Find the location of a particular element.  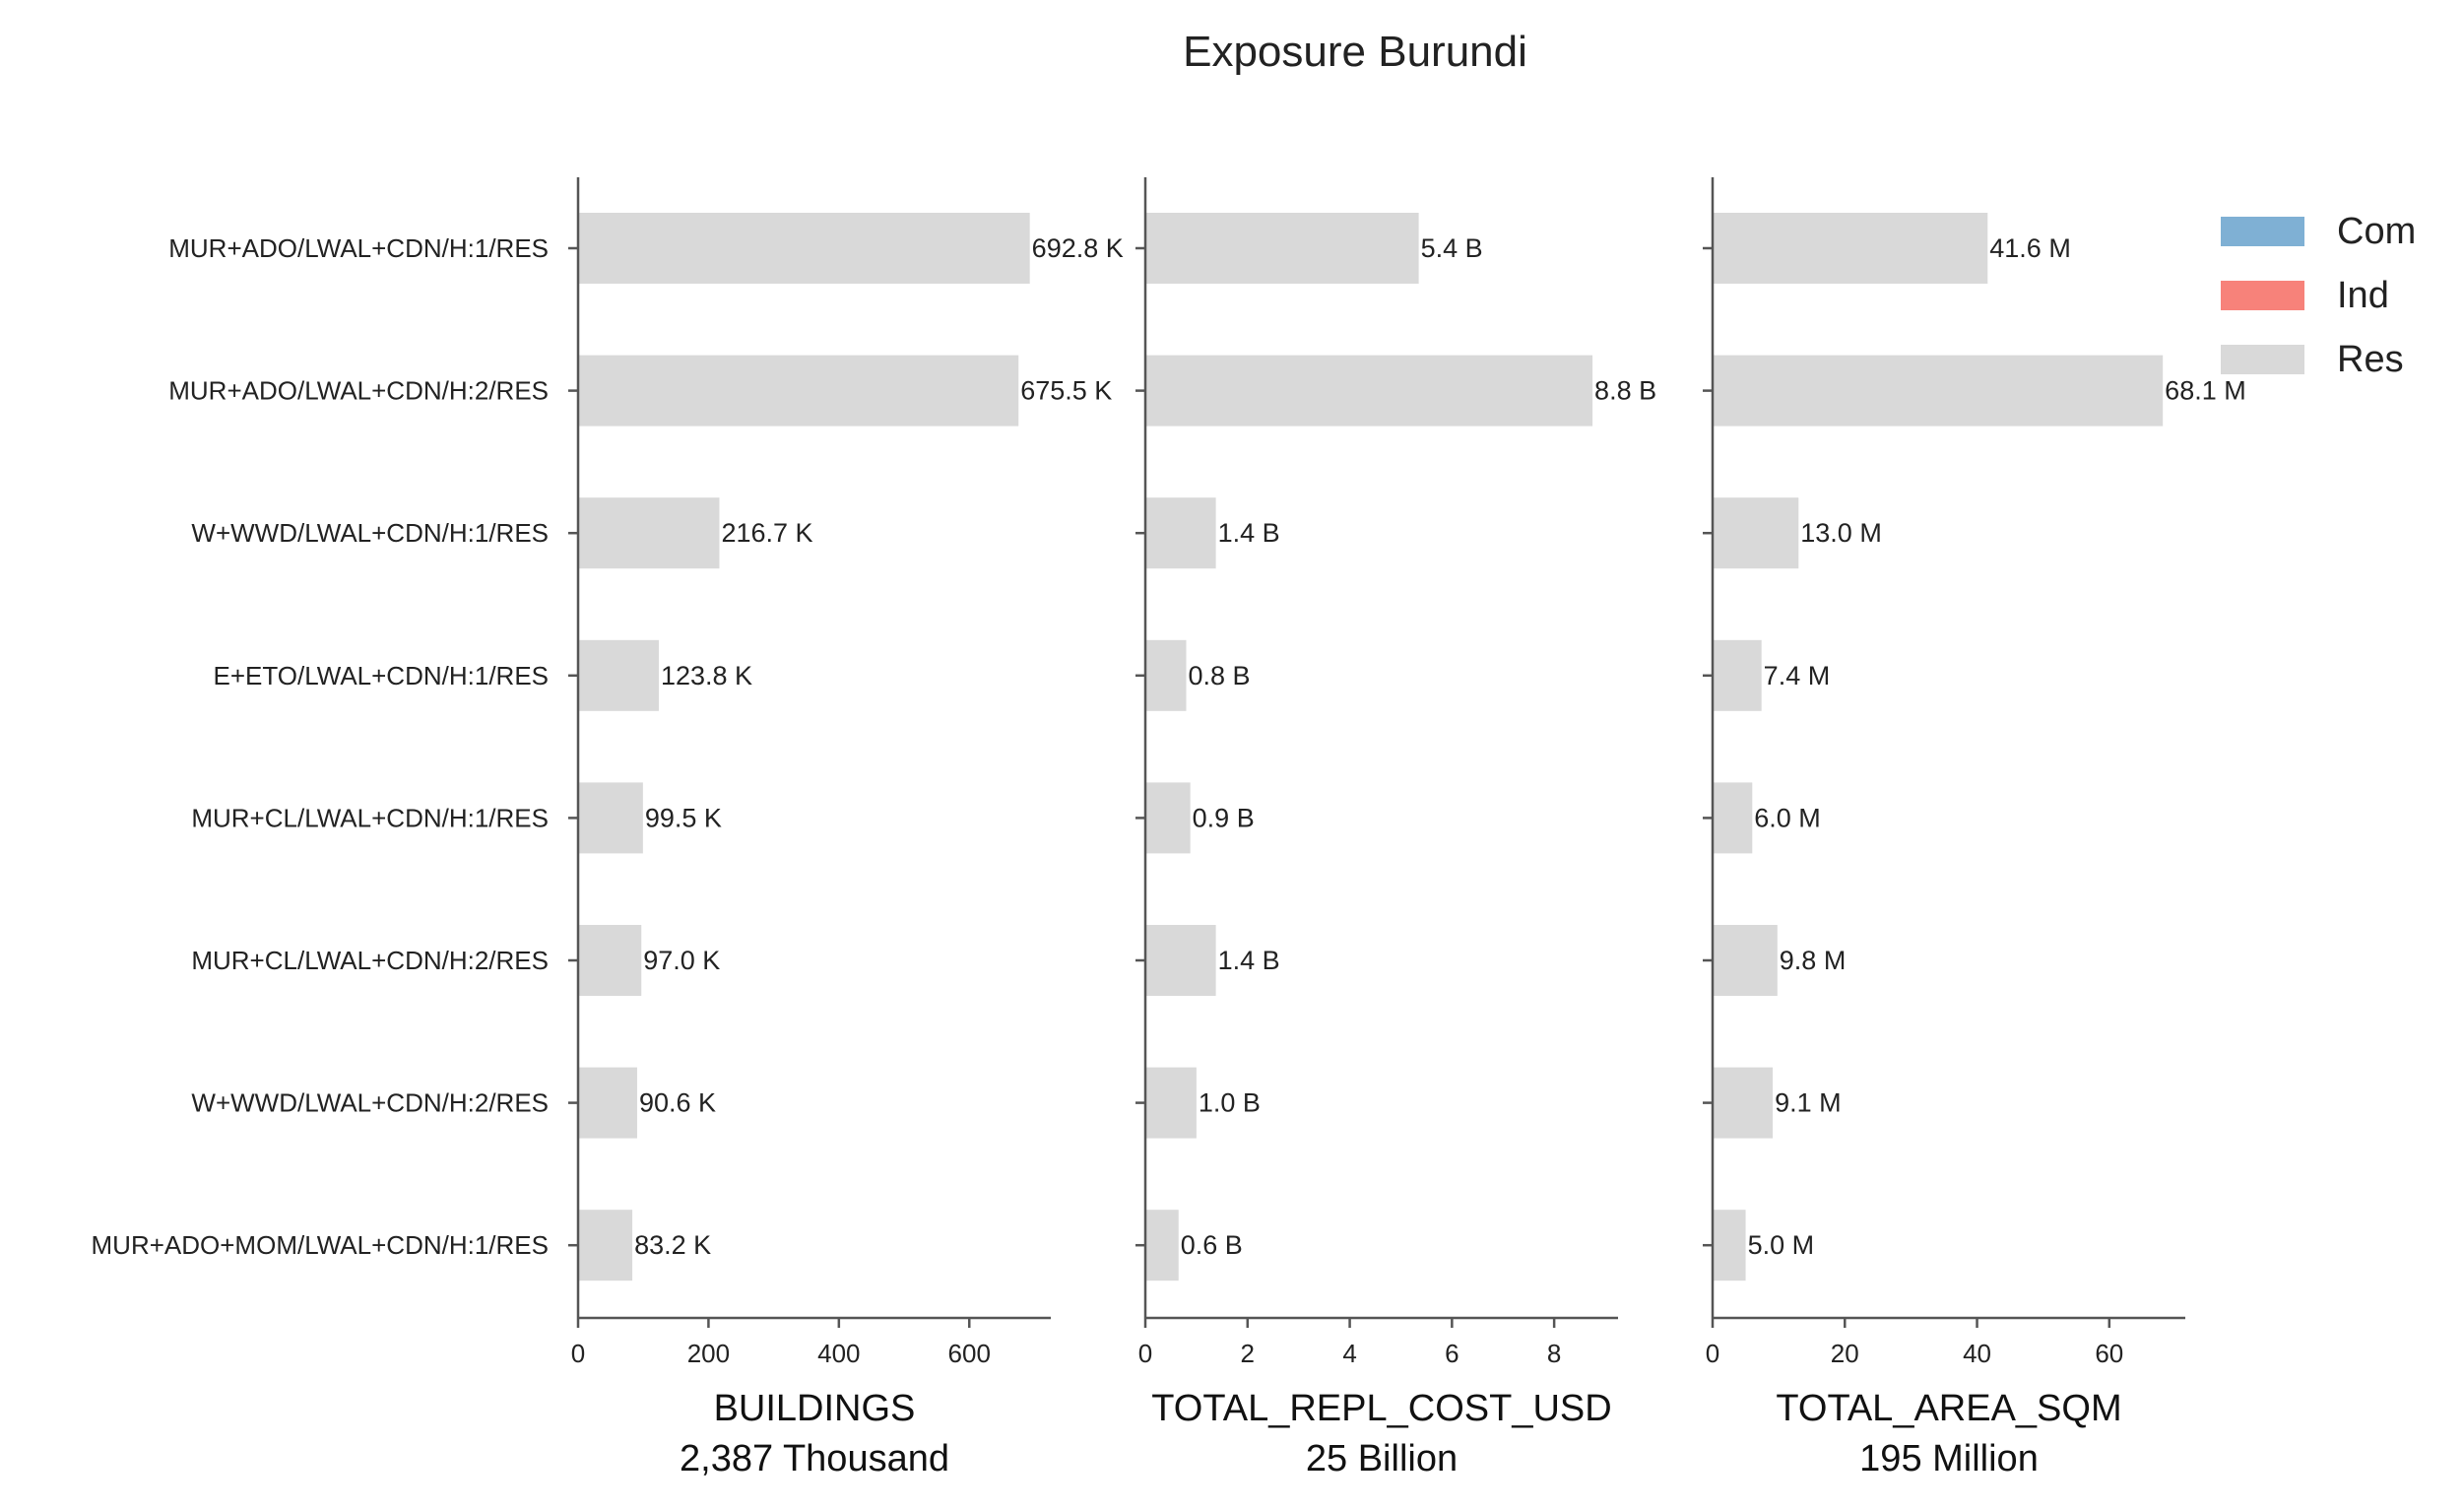

x-axis-subtitle: 195 Million is located at coordinates (1949, 1458).